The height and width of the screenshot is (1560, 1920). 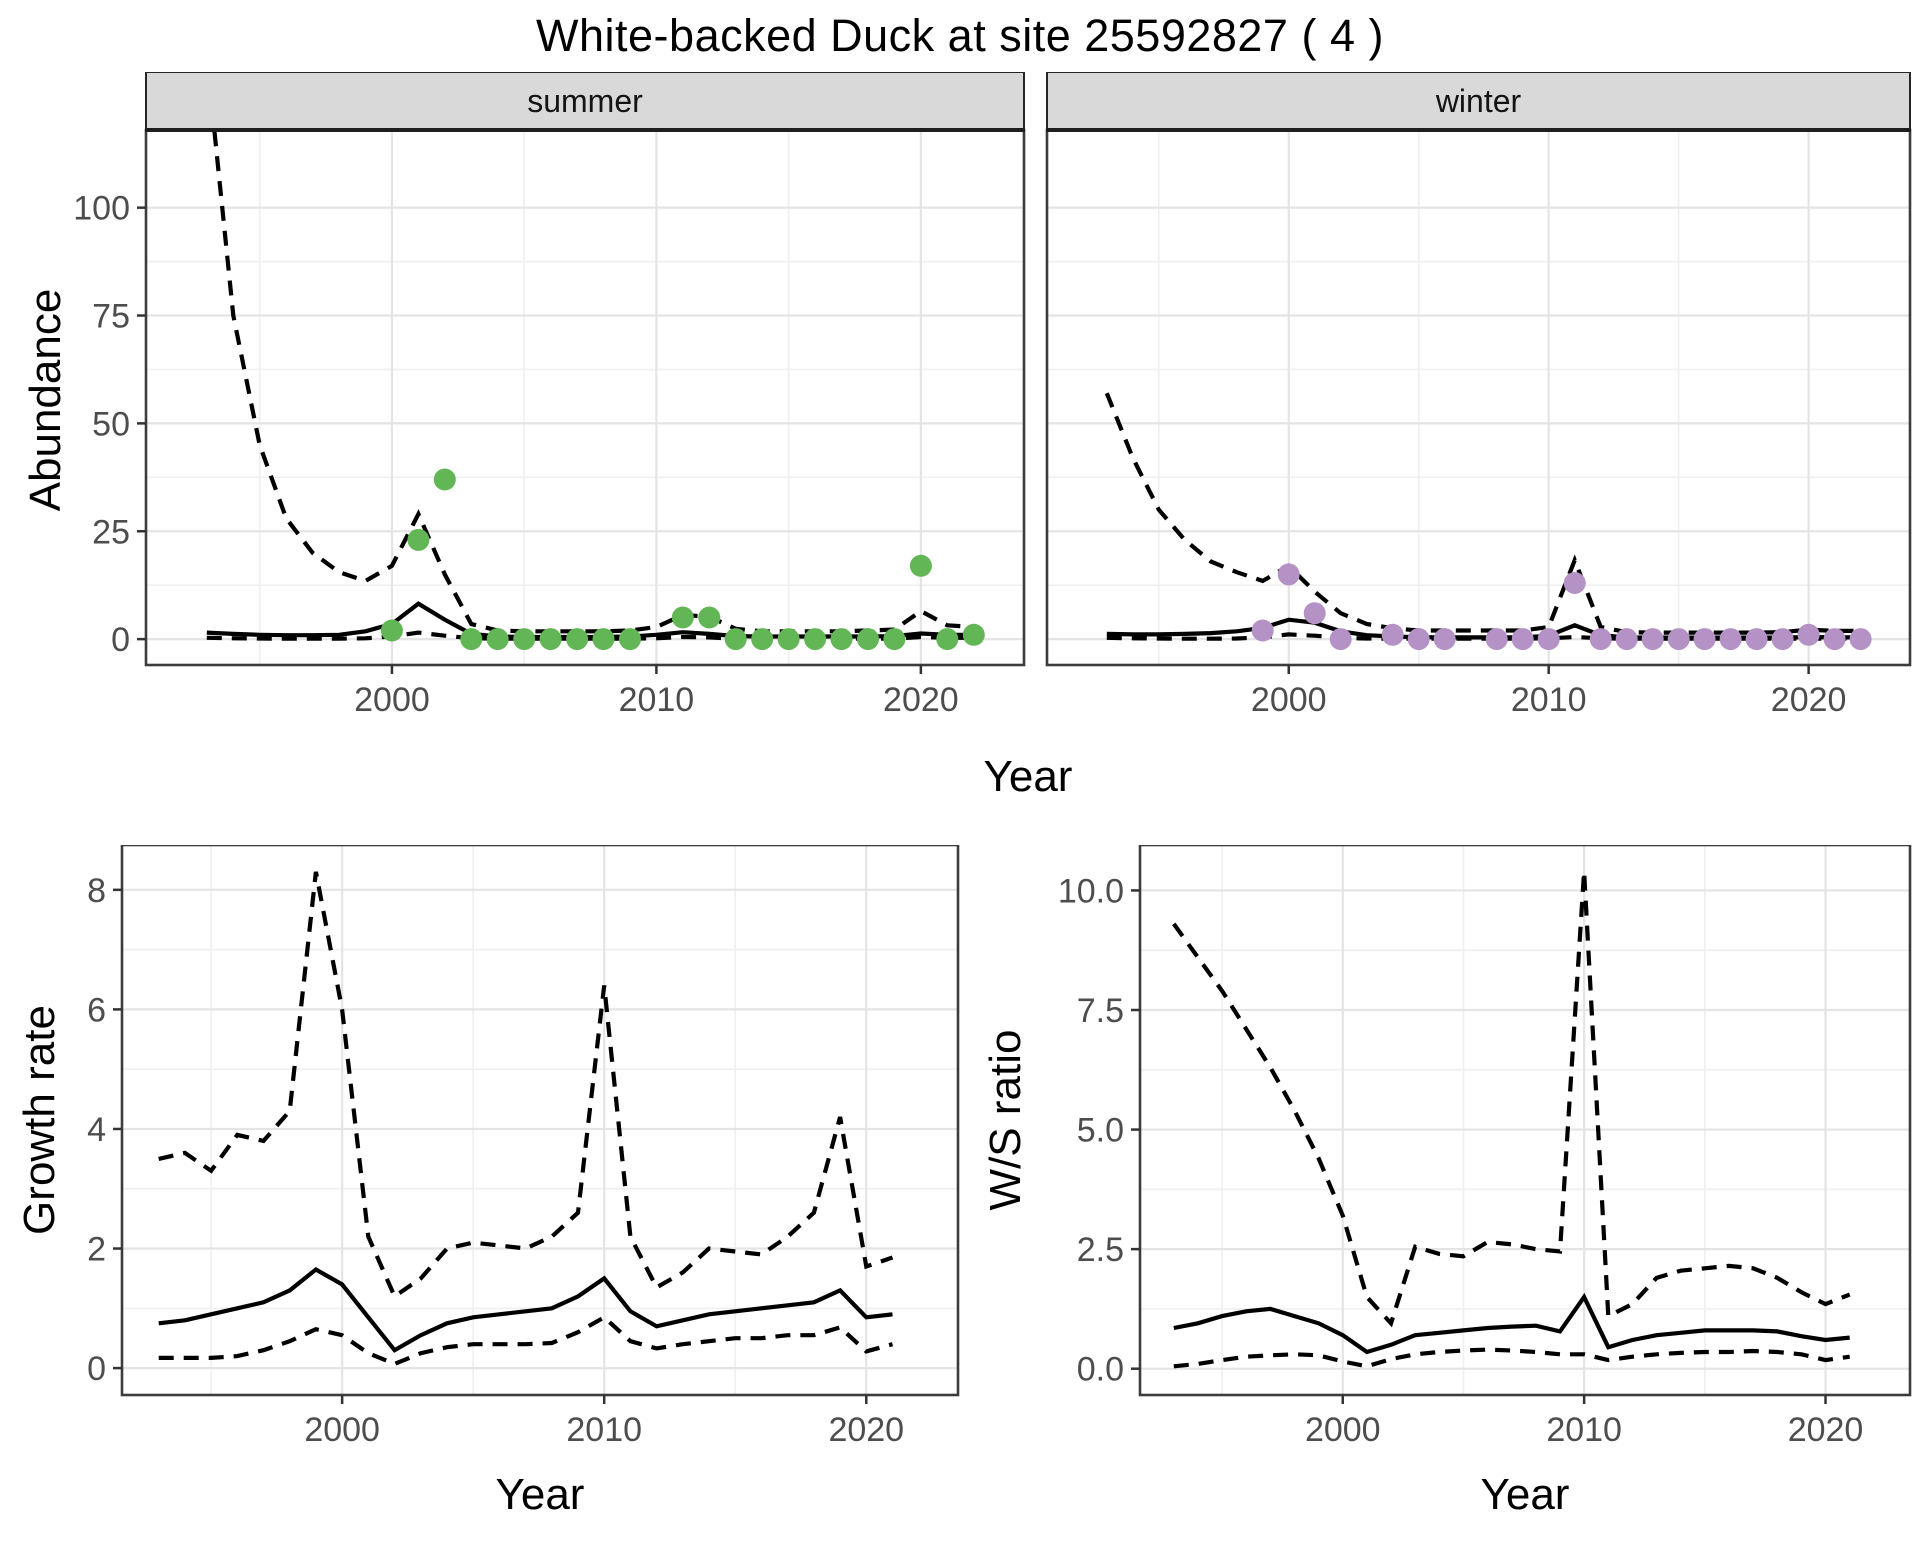 What do you see at coordinates (1100, 1370) in the screenshot?
I see `y-tick-label: 0.0` at bounding box center [1100, 1370].